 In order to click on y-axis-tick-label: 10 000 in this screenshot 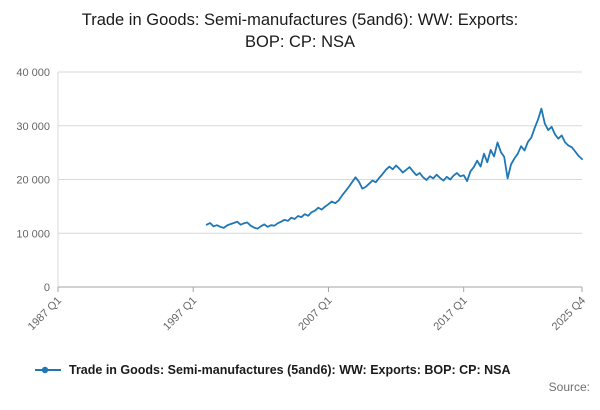, I will do `click(33, 234)`.